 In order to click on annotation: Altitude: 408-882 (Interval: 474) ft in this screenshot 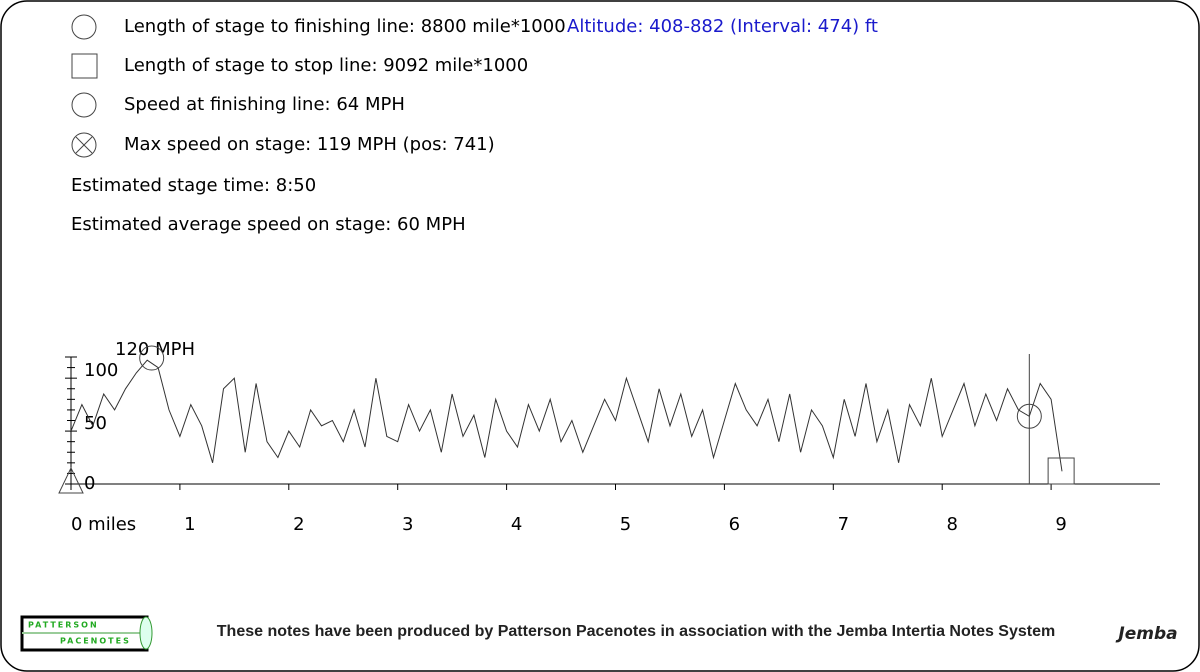, I will do `click(722, 26)`.